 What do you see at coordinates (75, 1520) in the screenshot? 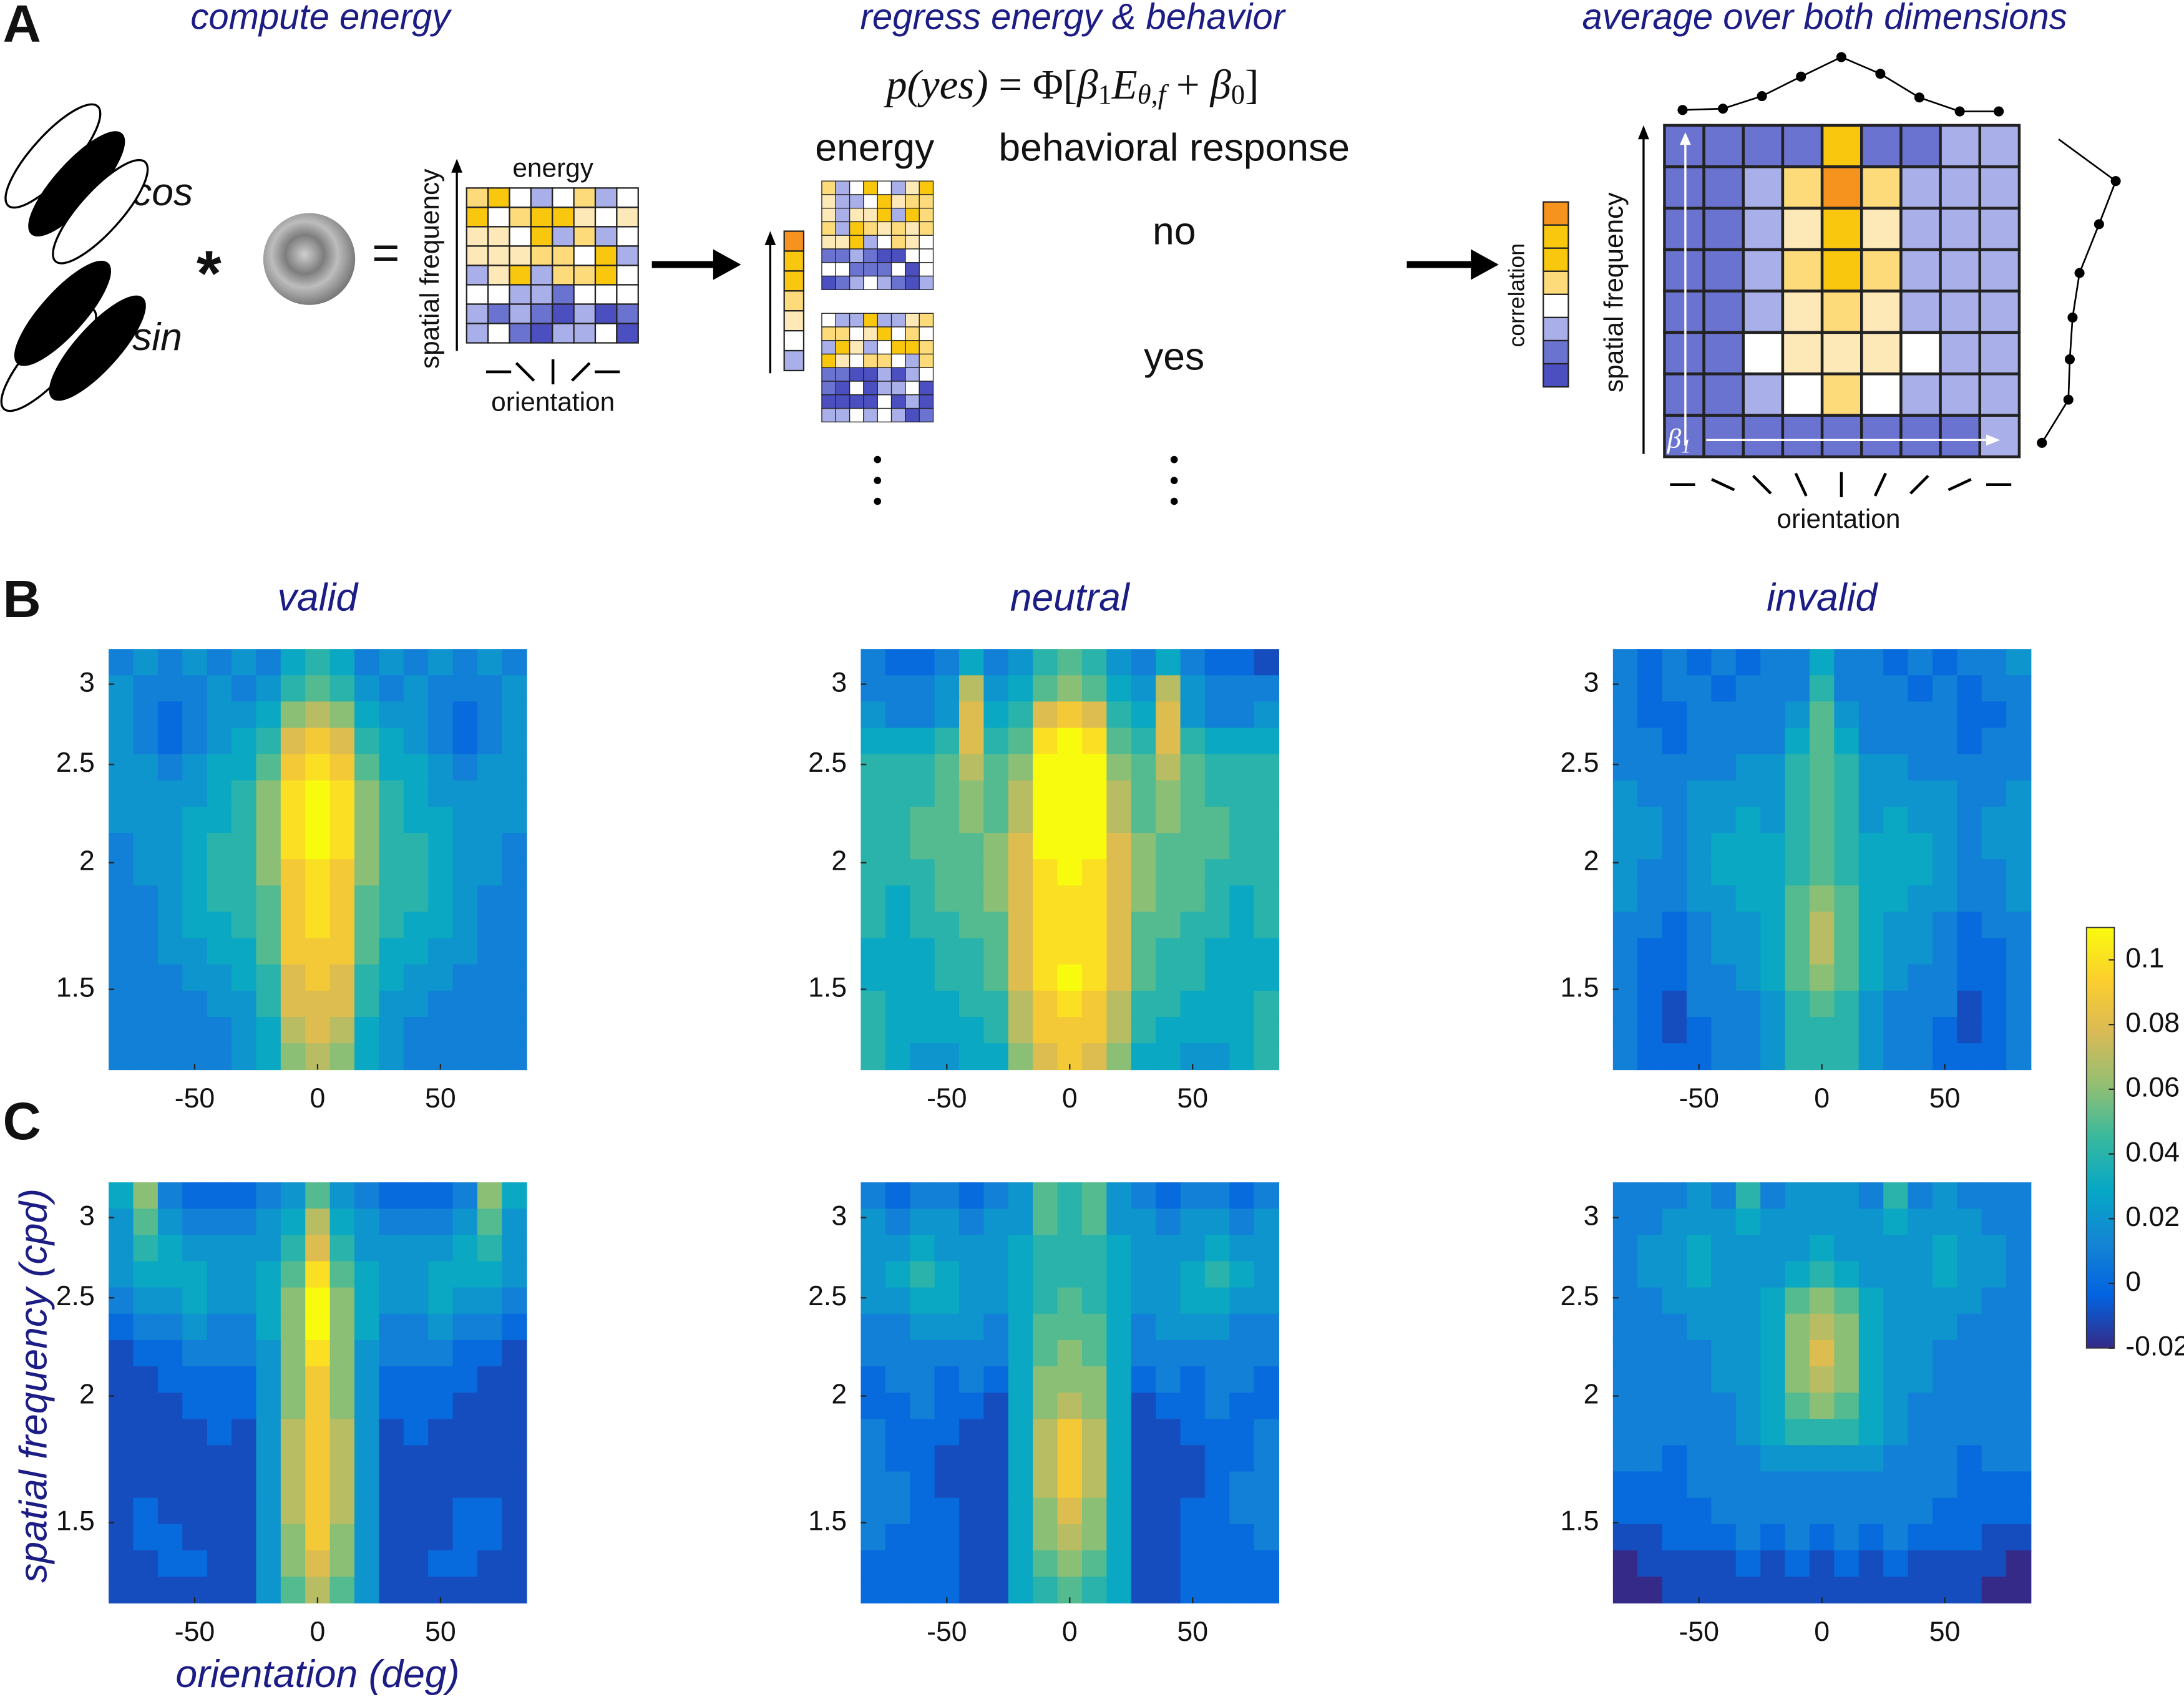
I see `y-tick-label: 1.5` at bounding box center [75, 1520].